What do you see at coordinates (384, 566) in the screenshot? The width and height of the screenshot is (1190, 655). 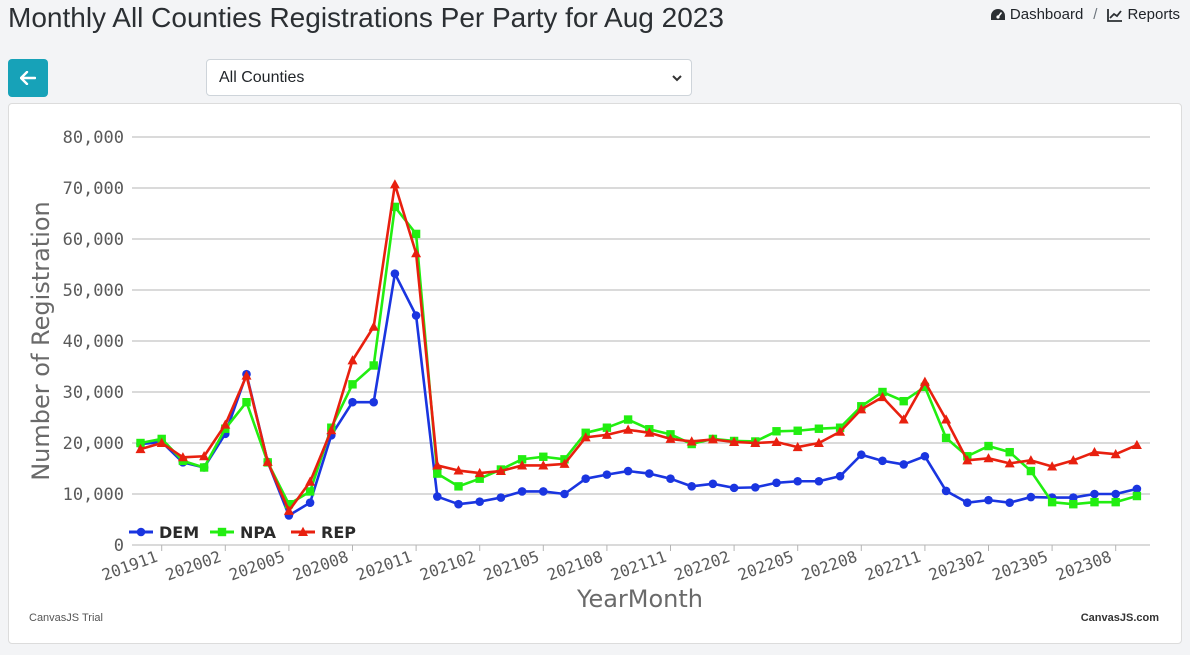 I see `x-tick-label: 202011` at bounding box center [384, 566].